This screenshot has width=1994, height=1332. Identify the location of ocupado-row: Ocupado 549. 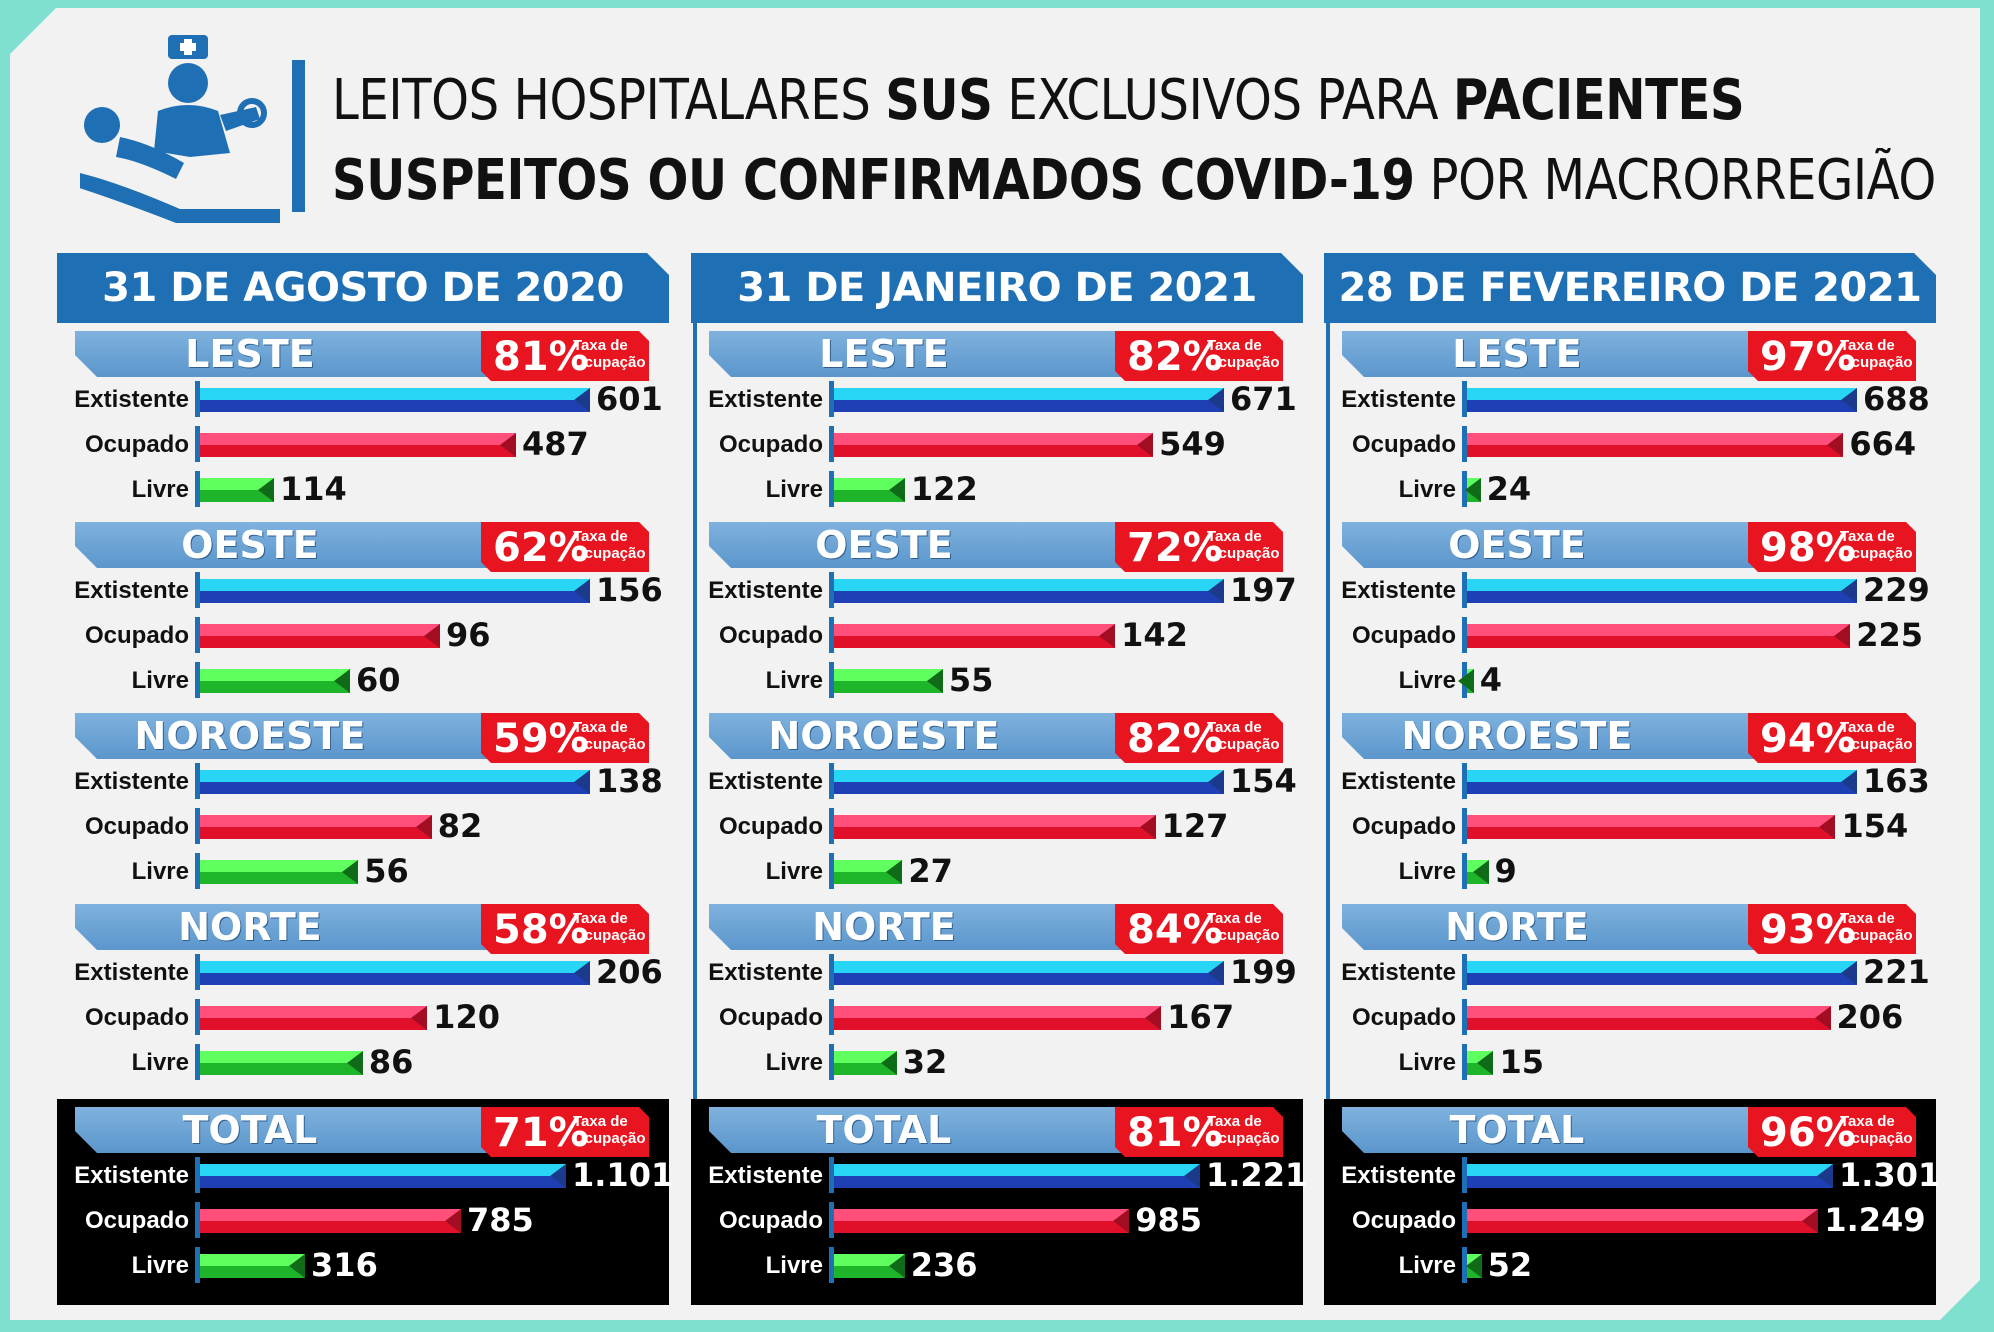
(997, 444).